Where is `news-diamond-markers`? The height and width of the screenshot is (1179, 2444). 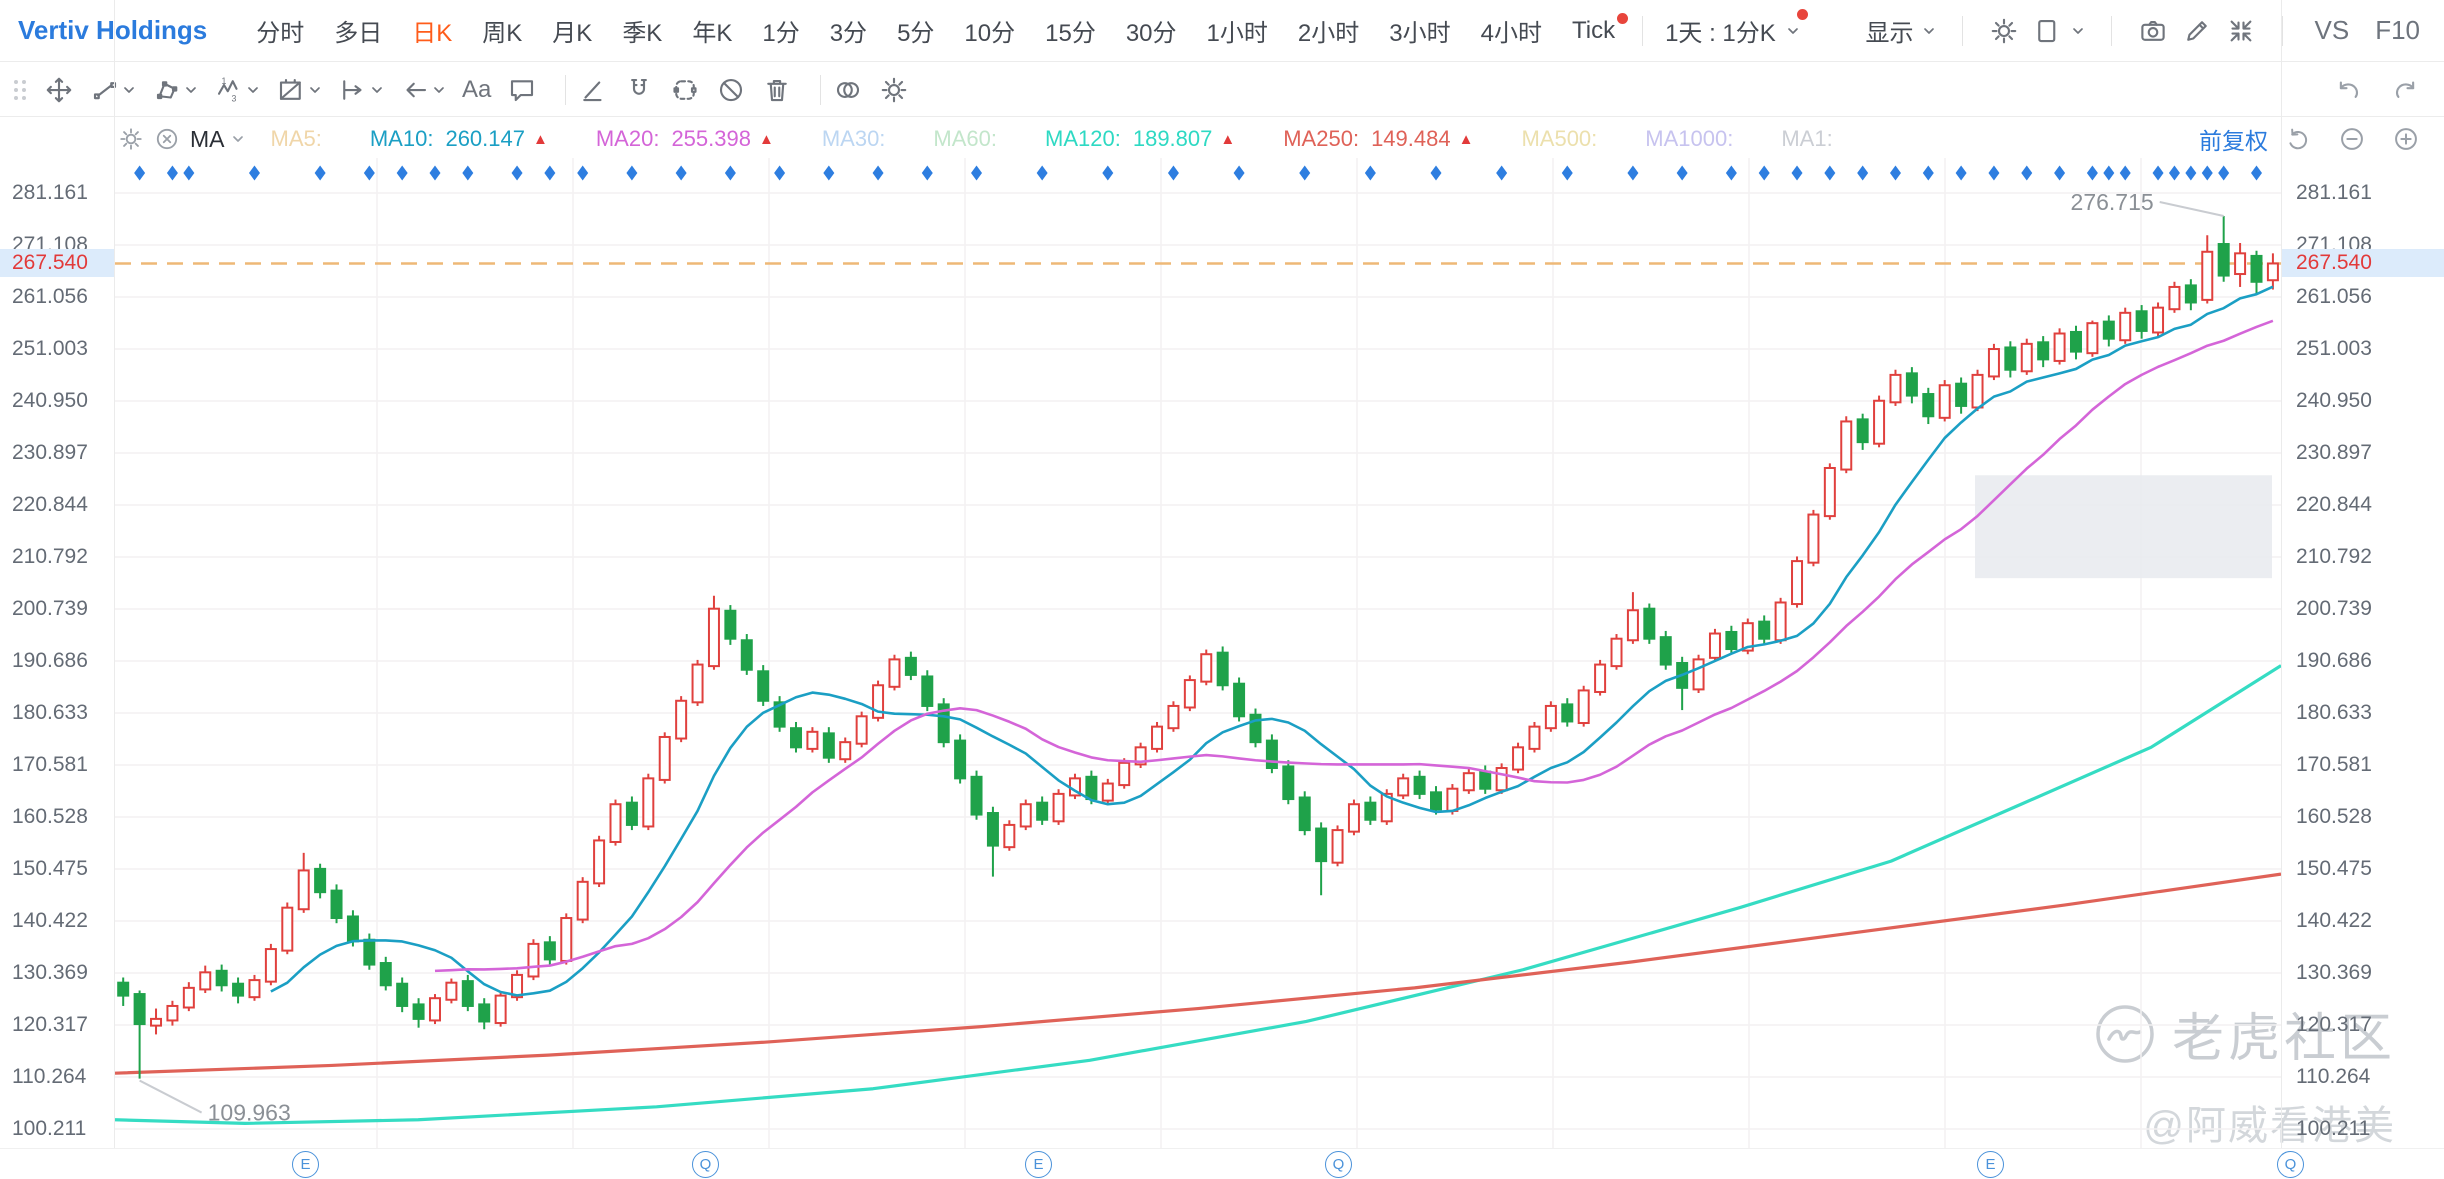
news-diamond-markers is located at coordinates (1198, 173).